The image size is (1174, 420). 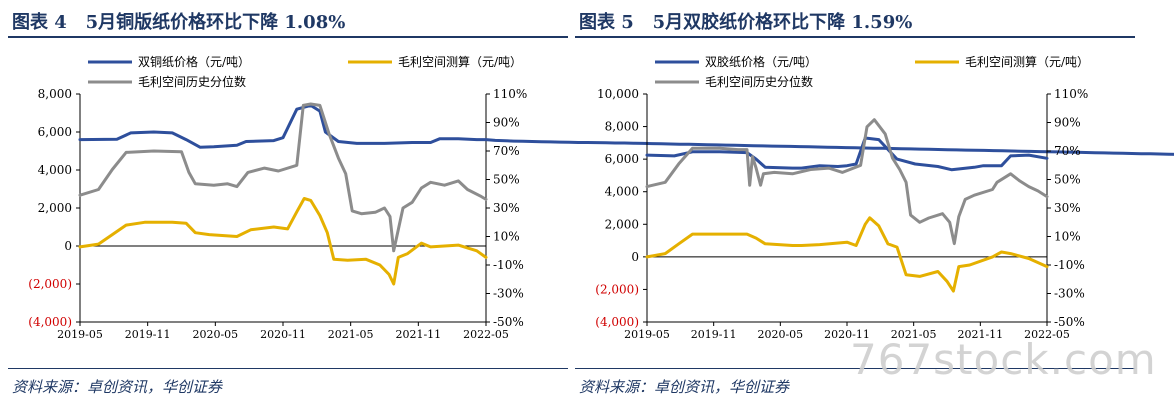 I want to click on legend-label: 双胶纸价格（元/吨）, so click(x=761, y=61).